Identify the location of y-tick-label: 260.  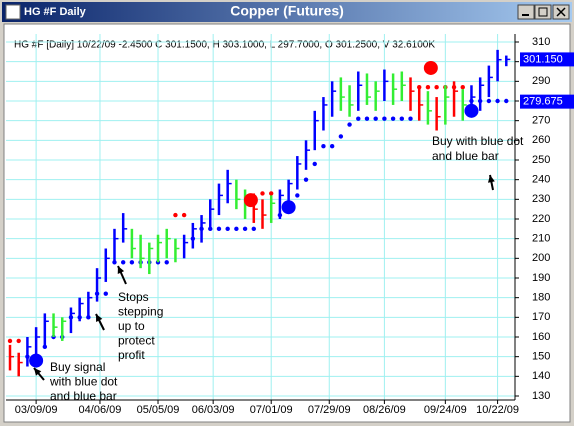
(541, 140).